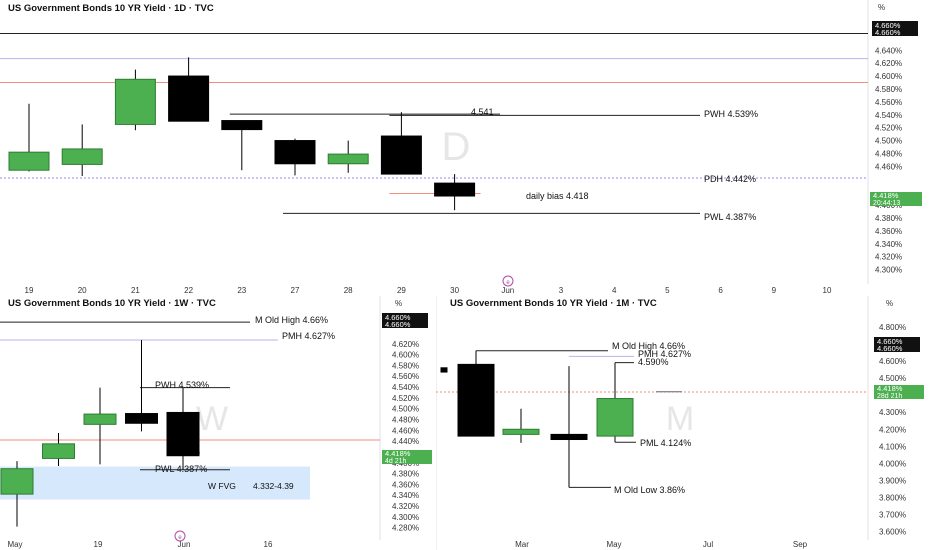  Describe the element at coordinates (888, 102) in the screenshot. I see `daily-y-tick-label: 4.560%` at that location.